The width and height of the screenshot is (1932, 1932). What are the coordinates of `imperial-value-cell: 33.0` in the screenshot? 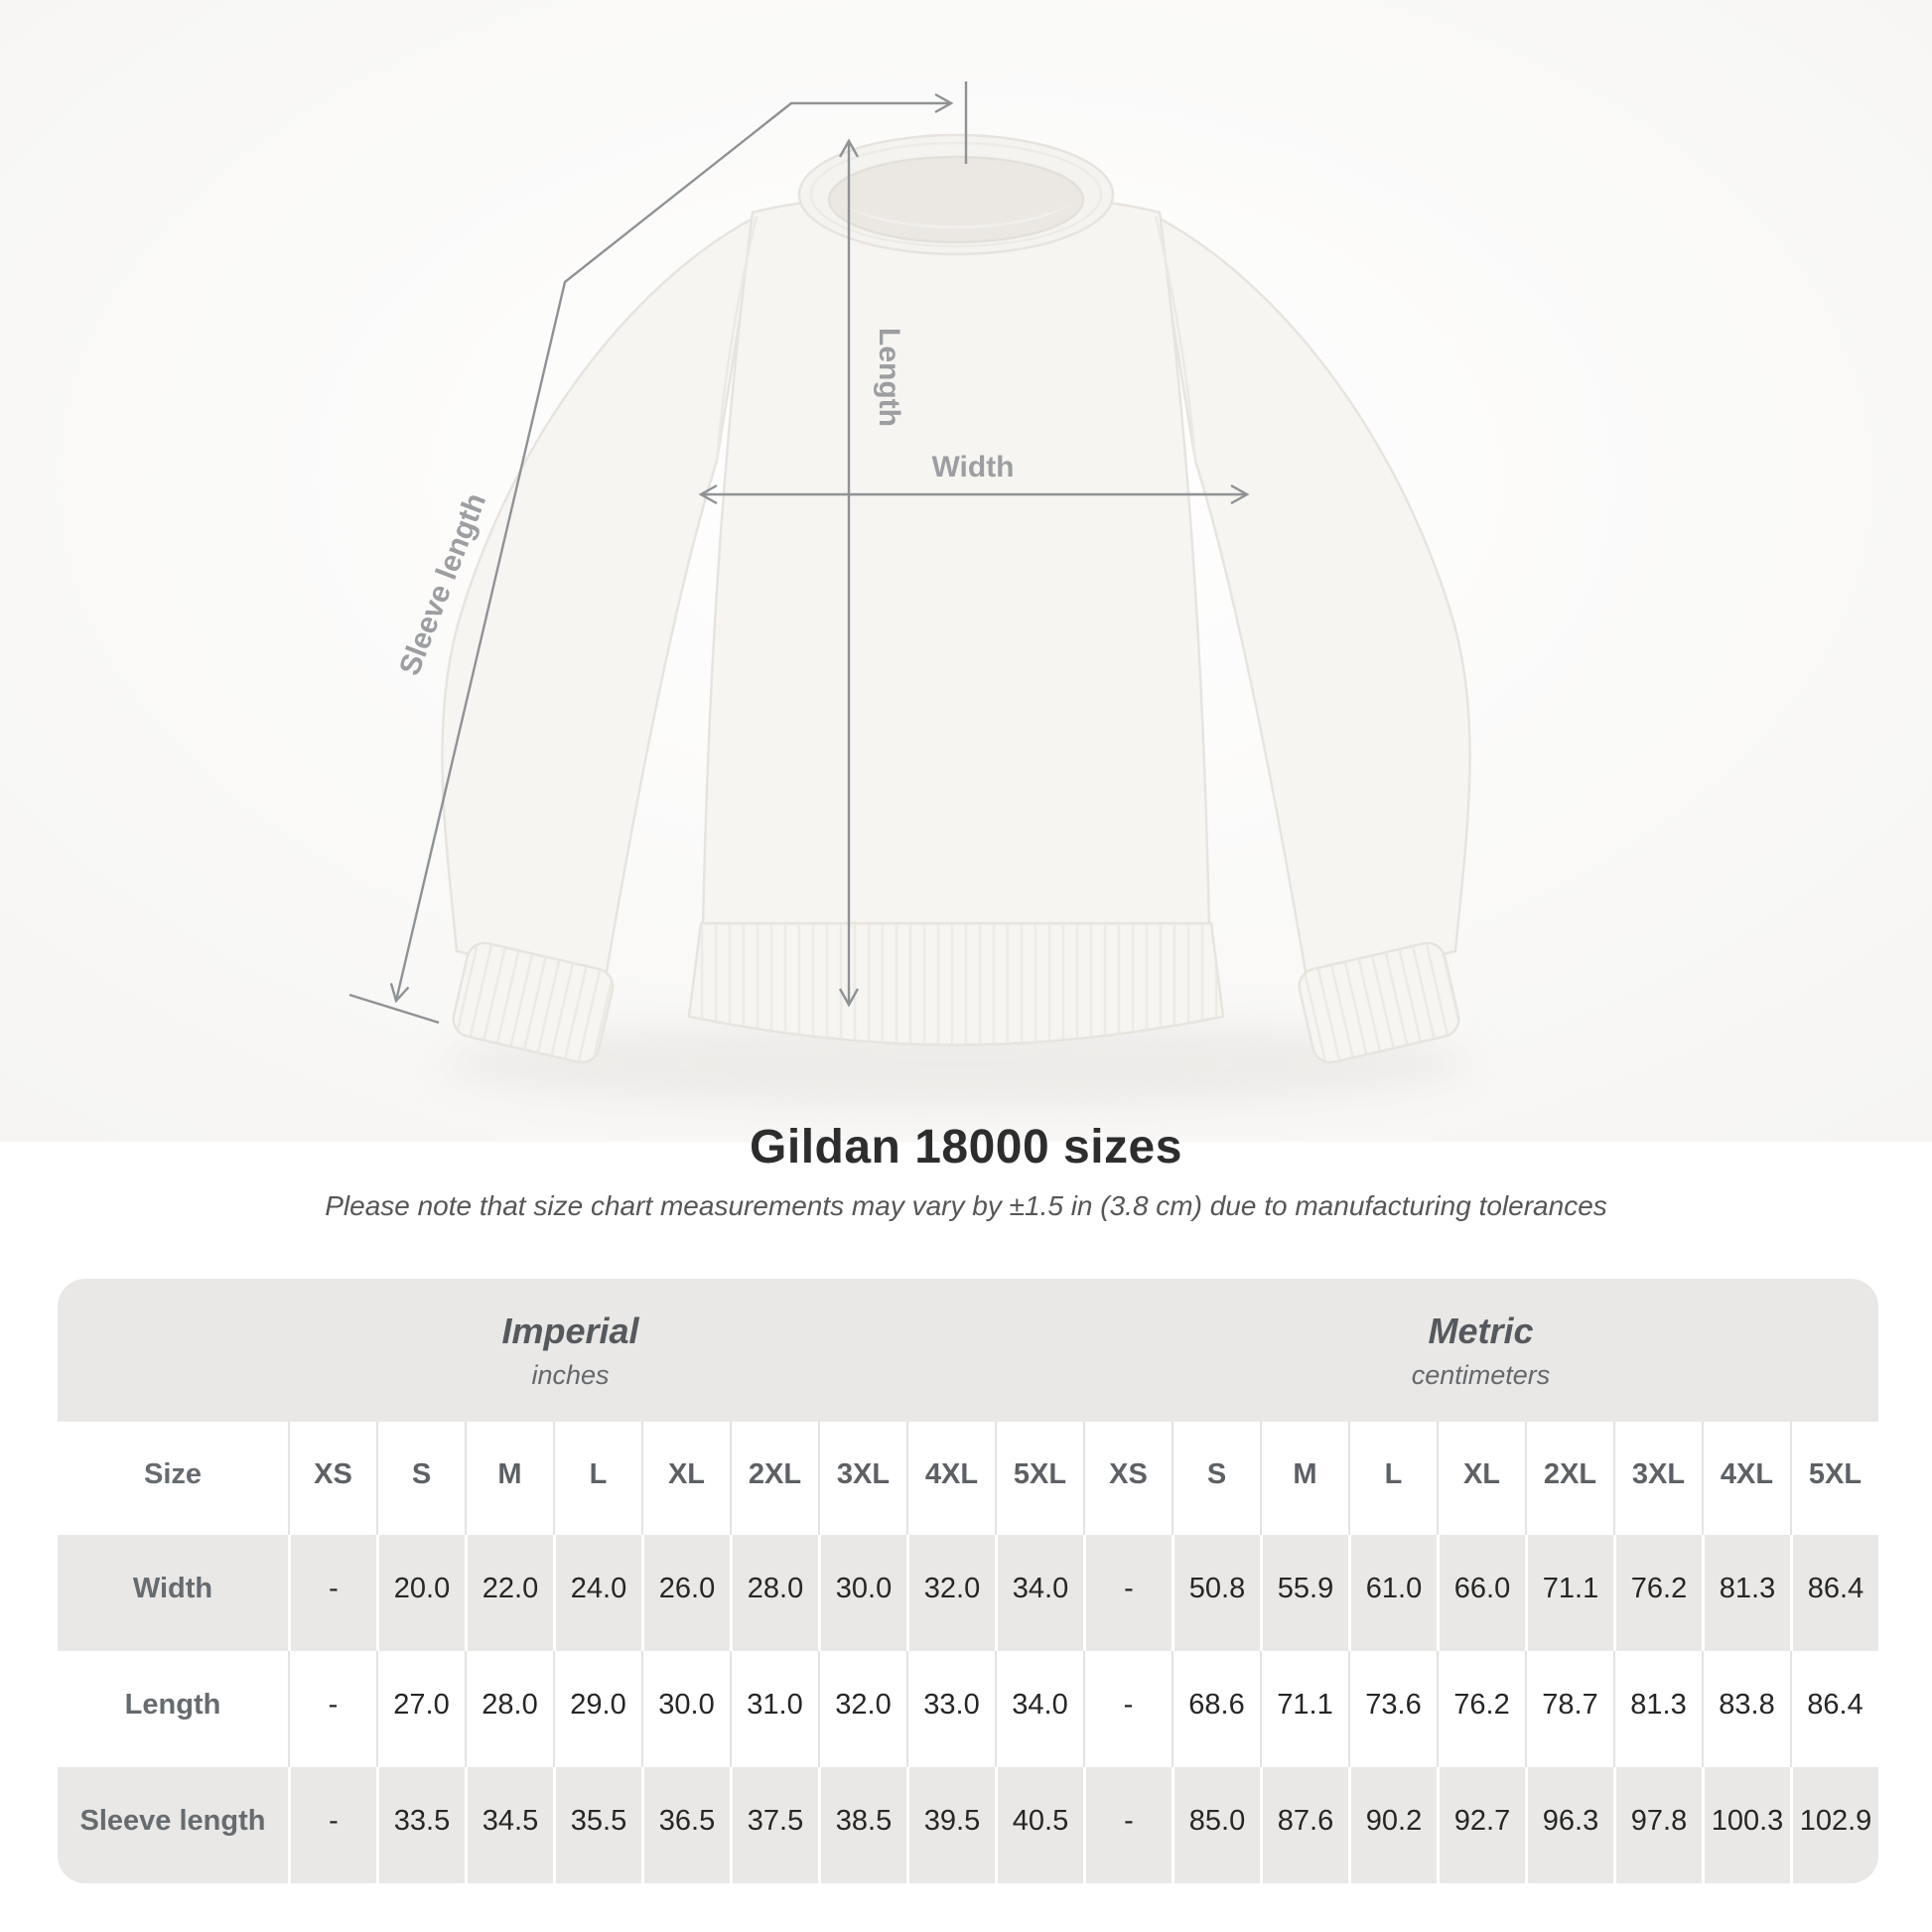 It's located at (951, 1709).